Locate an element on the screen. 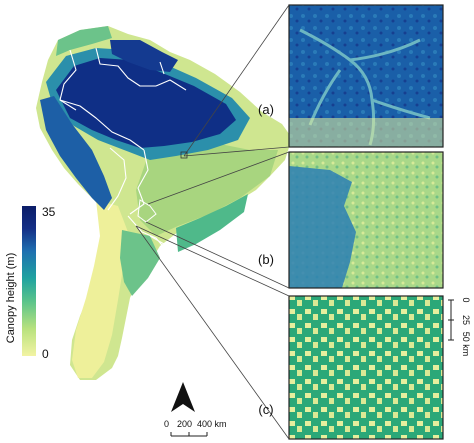 The height and width of the screenshot is (443, 474). legend-min-label: 0 is located at coordinates (45, 354).